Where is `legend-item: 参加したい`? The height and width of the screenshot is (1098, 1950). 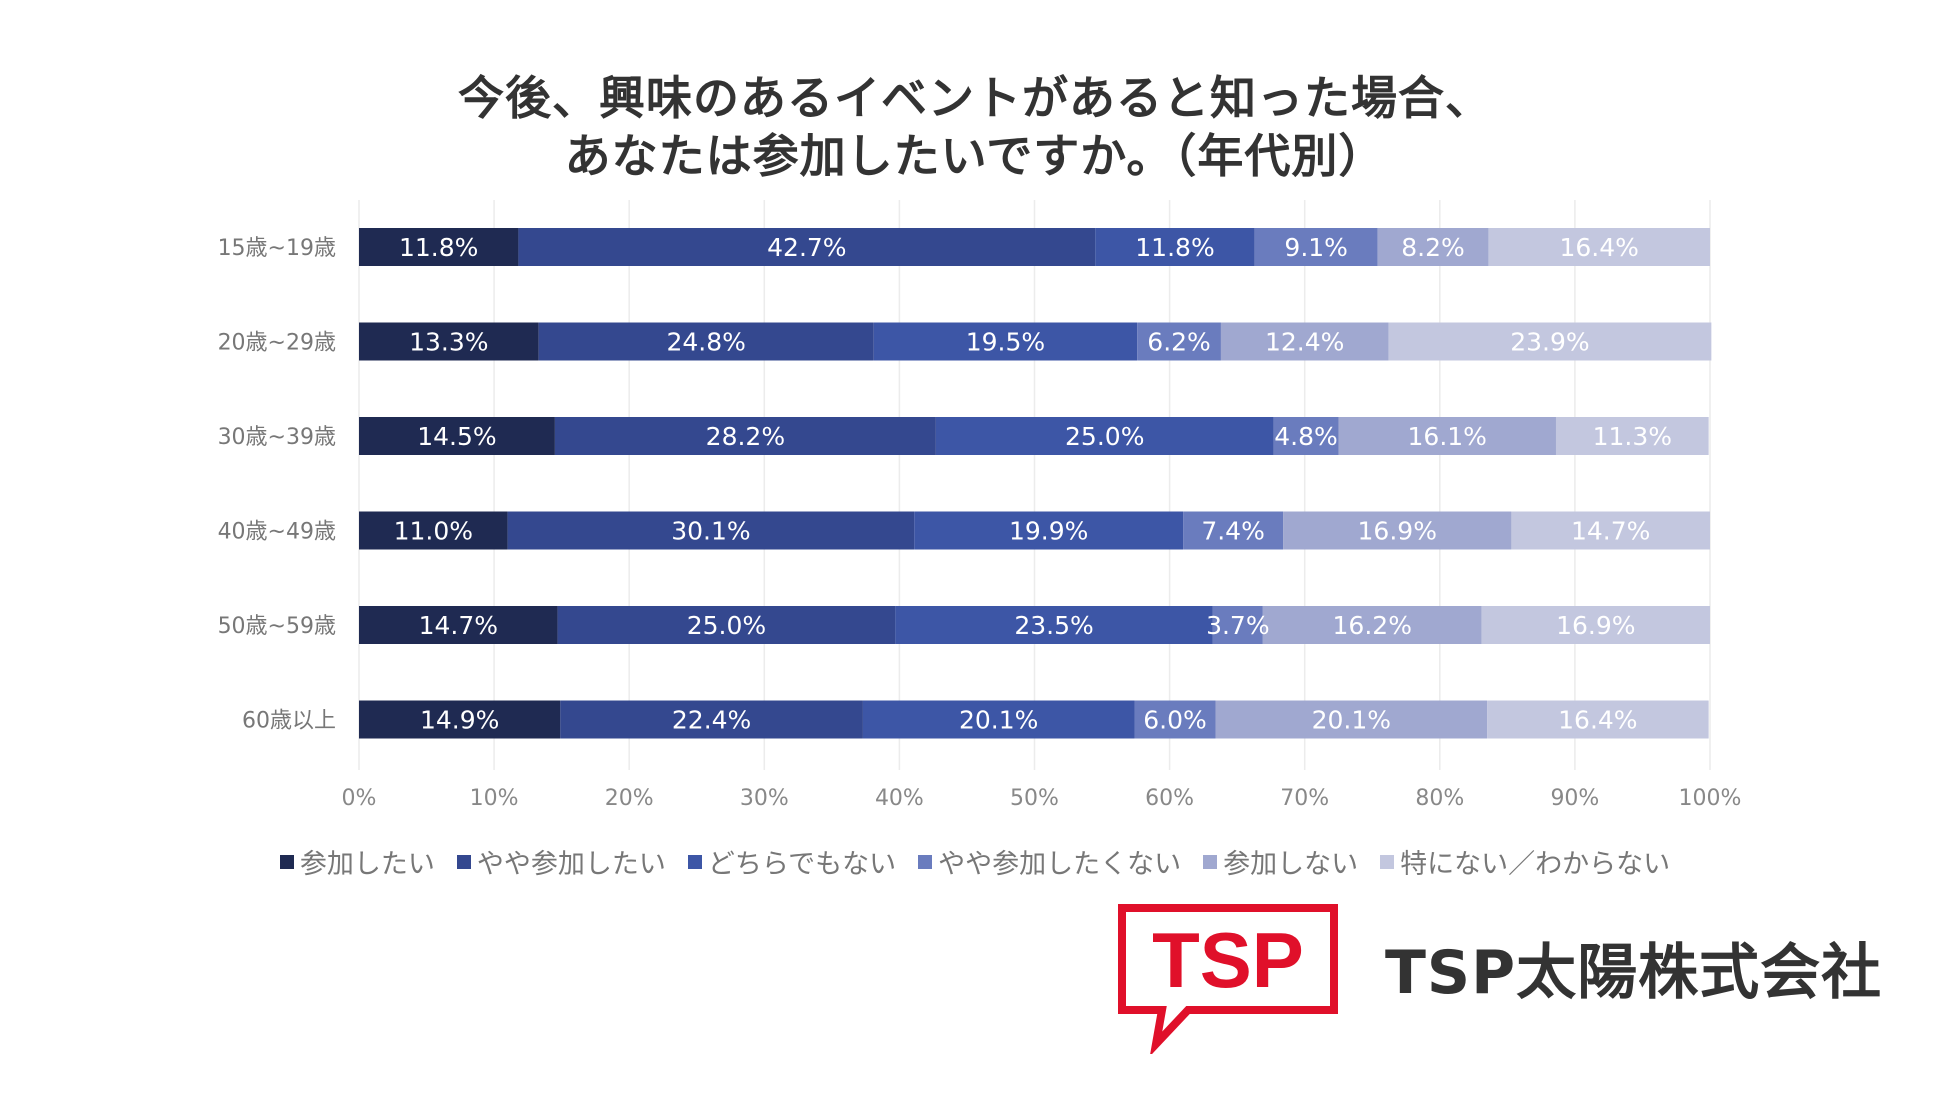 legend-item: 参加したい is located at coordinates (357, 861).